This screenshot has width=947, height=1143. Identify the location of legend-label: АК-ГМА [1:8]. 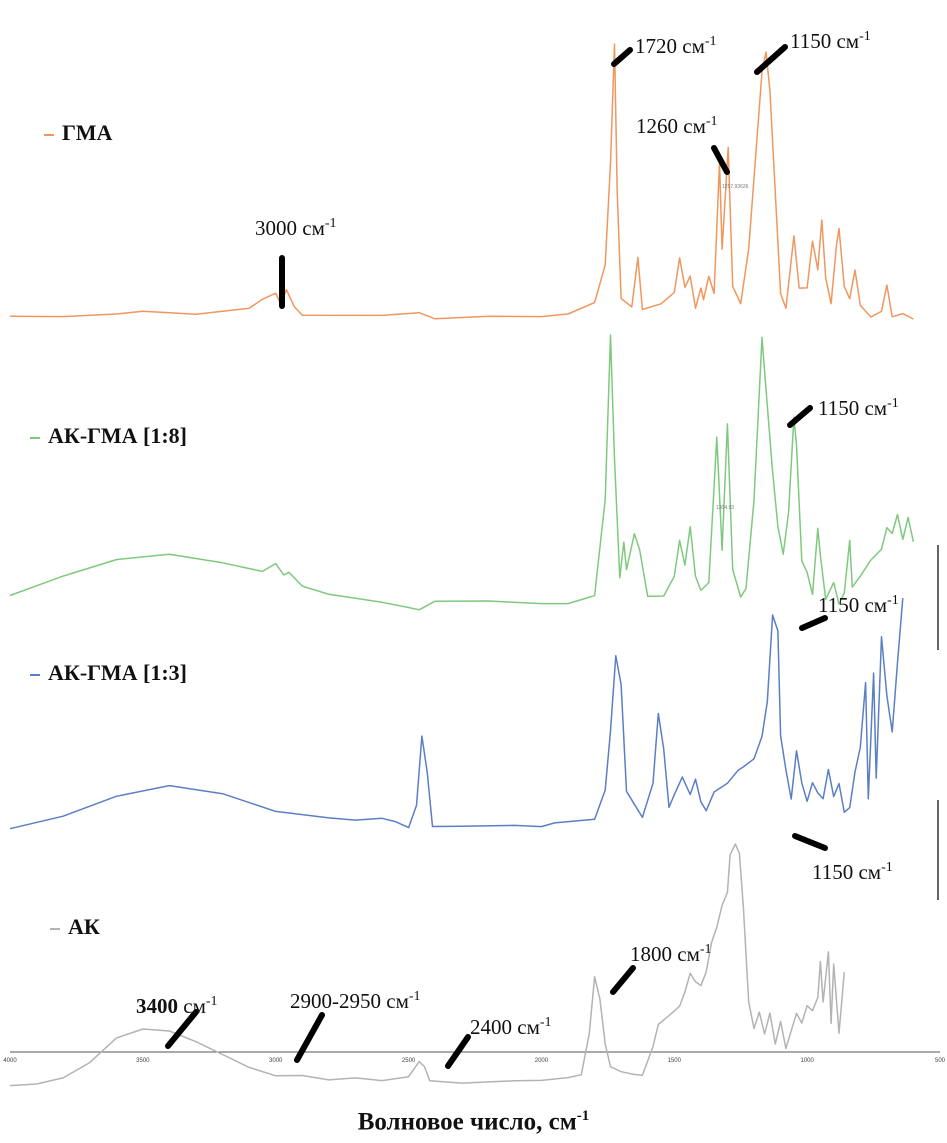
(118, 435).